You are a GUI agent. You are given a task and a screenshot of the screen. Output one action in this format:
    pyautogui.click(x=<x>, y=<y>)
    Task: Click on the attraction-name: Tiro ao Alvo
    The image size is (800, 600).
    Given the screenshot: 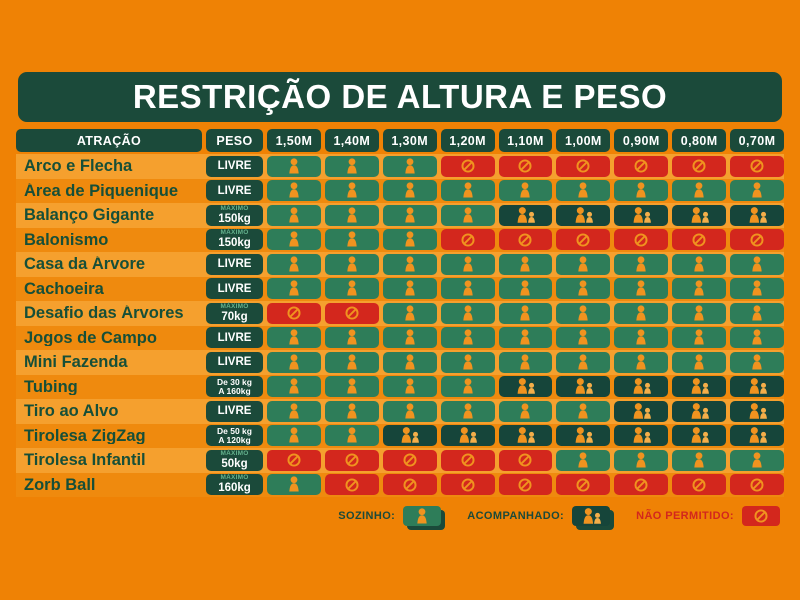 What is the action you would take?
    pyautogui.click(x=71, y=411)
    